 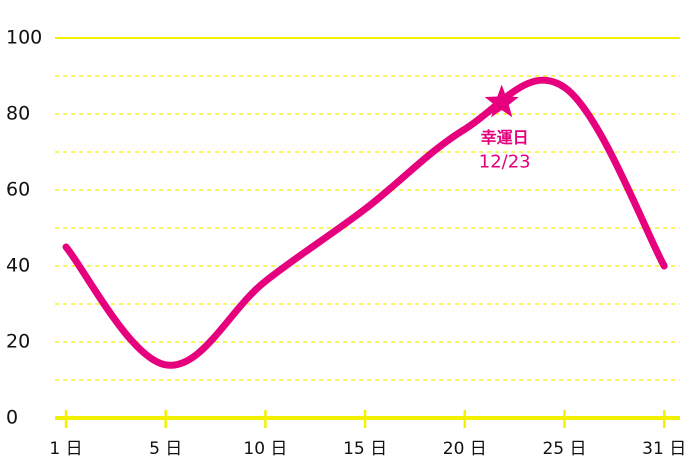 What do you see at coordinates (18, 114) in the screenshot?
I see `y-tick-label: 80` at bounding box center [18, 114].